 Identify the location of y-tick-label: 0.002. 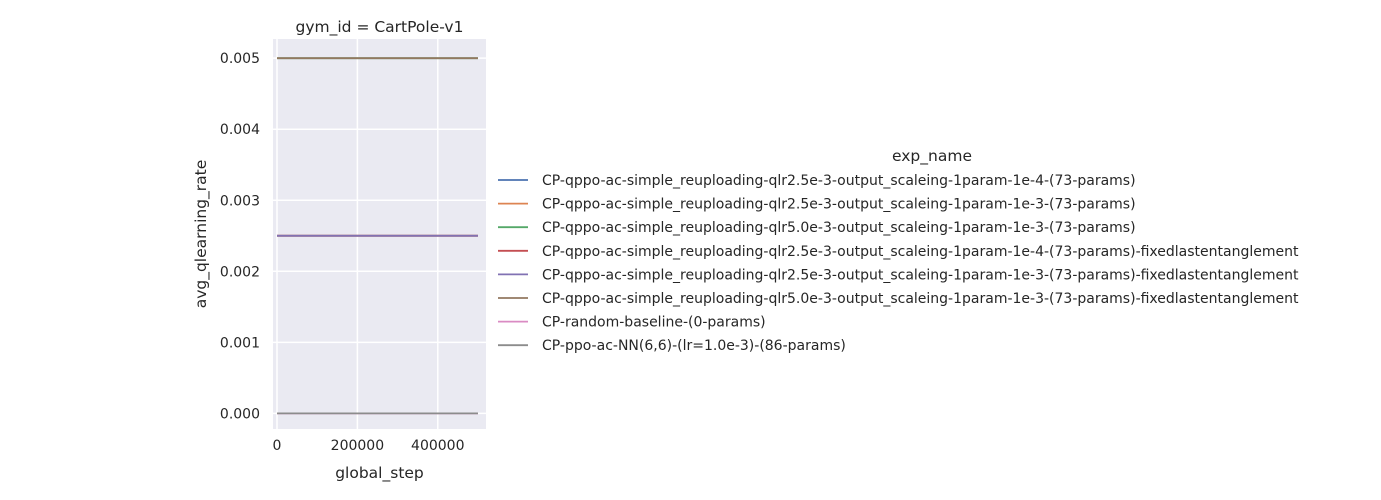
(240, 272).